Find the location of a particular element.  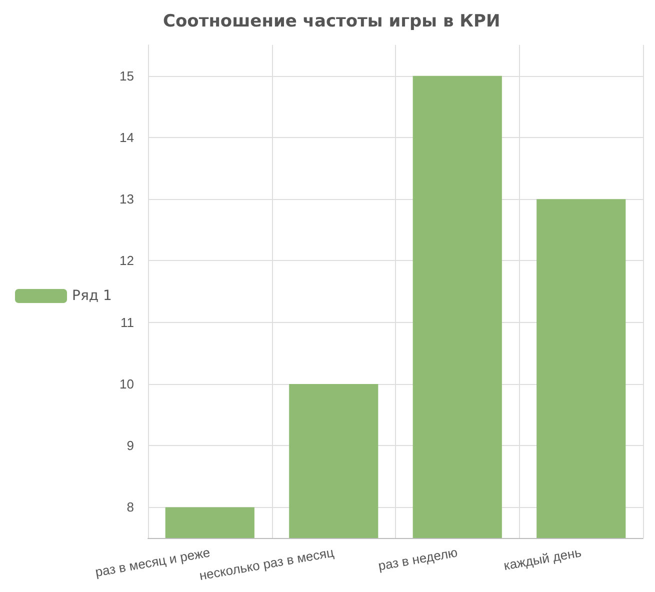

y-tick-label: 9 is located at coordinates (130, 446).